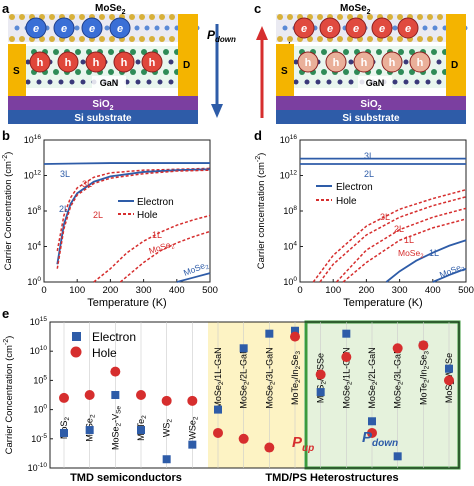  Describe the element at coordinates (116, 428) in the screenshot. I see `category-label: MoSe2-VSe` at that location.